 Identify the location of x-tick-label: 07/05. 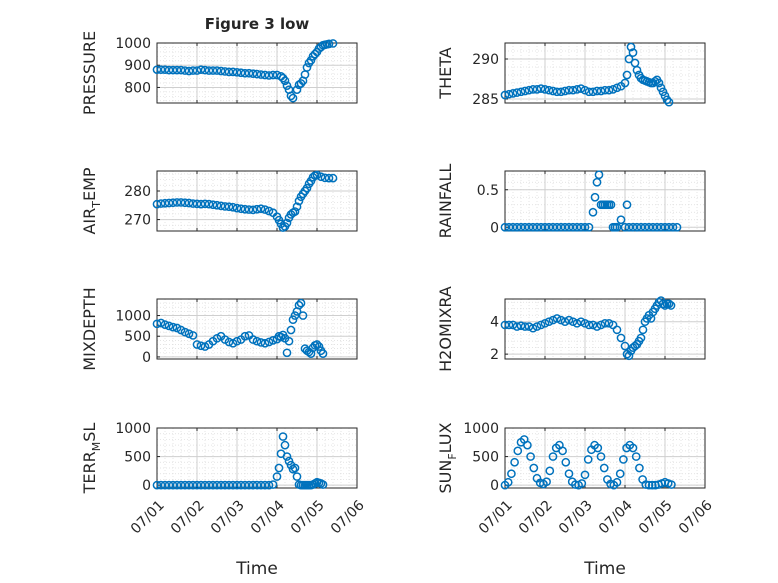
(656, 517).